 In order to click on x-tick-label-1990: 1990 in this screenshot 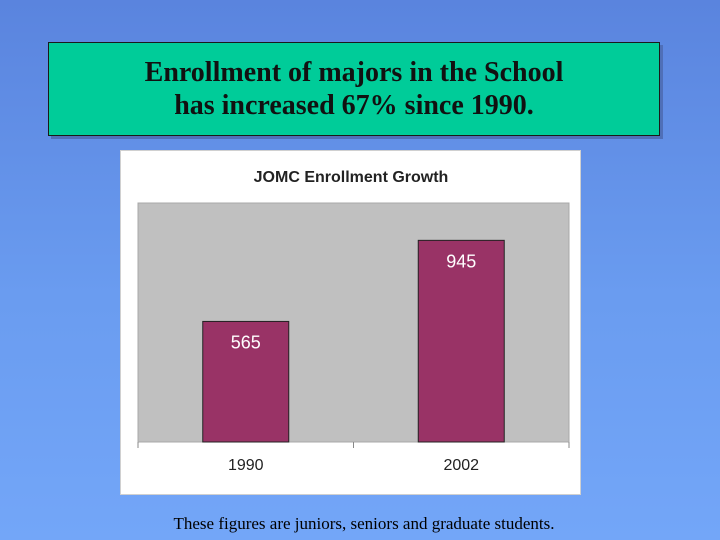, I will do `click(246, 465)`.